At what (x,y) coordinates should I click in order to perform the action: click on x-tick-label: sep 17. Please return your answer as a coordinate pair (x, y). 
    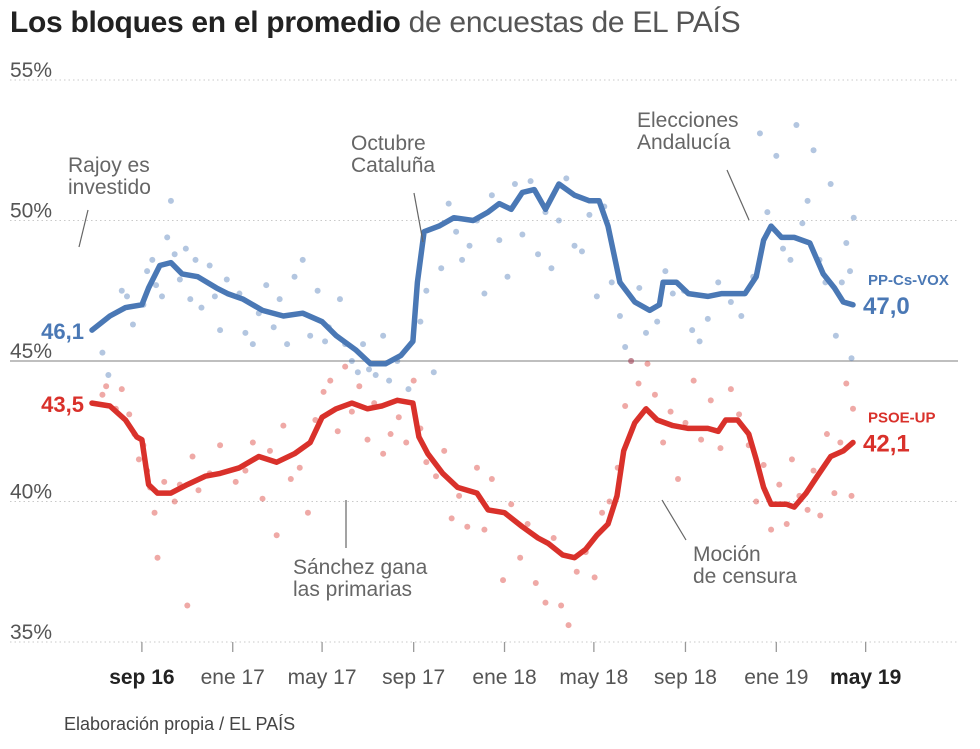
    Looking at the image, I should click on (413, 677).